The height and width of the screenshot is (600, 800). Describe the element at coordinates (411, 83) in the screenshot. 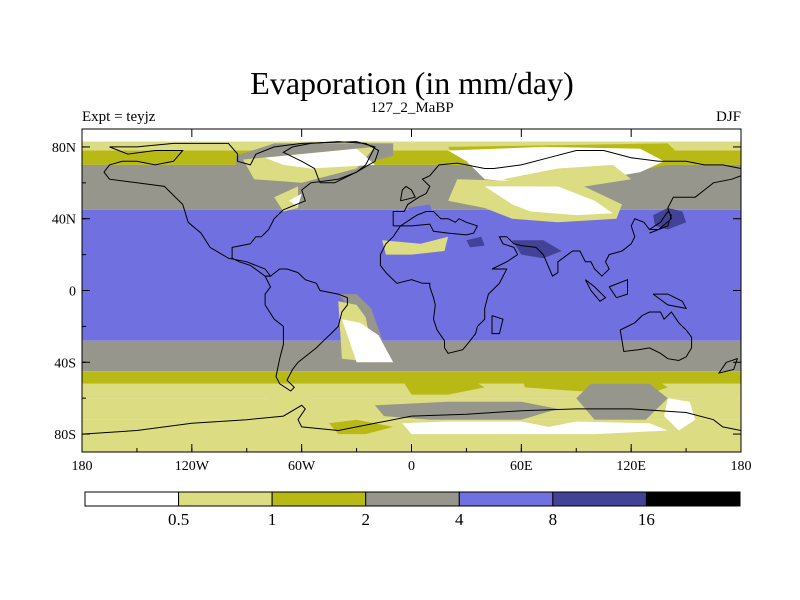

I see `chart-title: Evaporation (in mm/day)` at that location.